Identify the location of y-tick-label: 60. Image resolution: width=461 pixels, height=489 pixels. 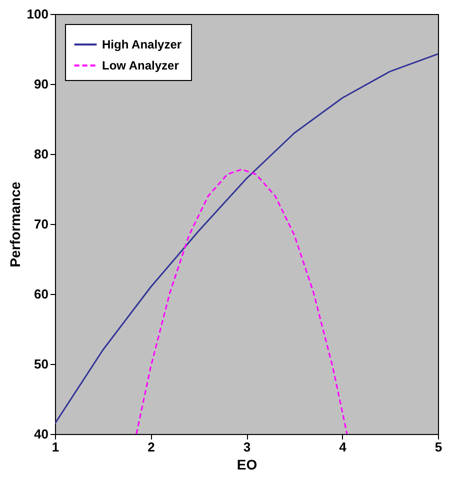
(41, 294).